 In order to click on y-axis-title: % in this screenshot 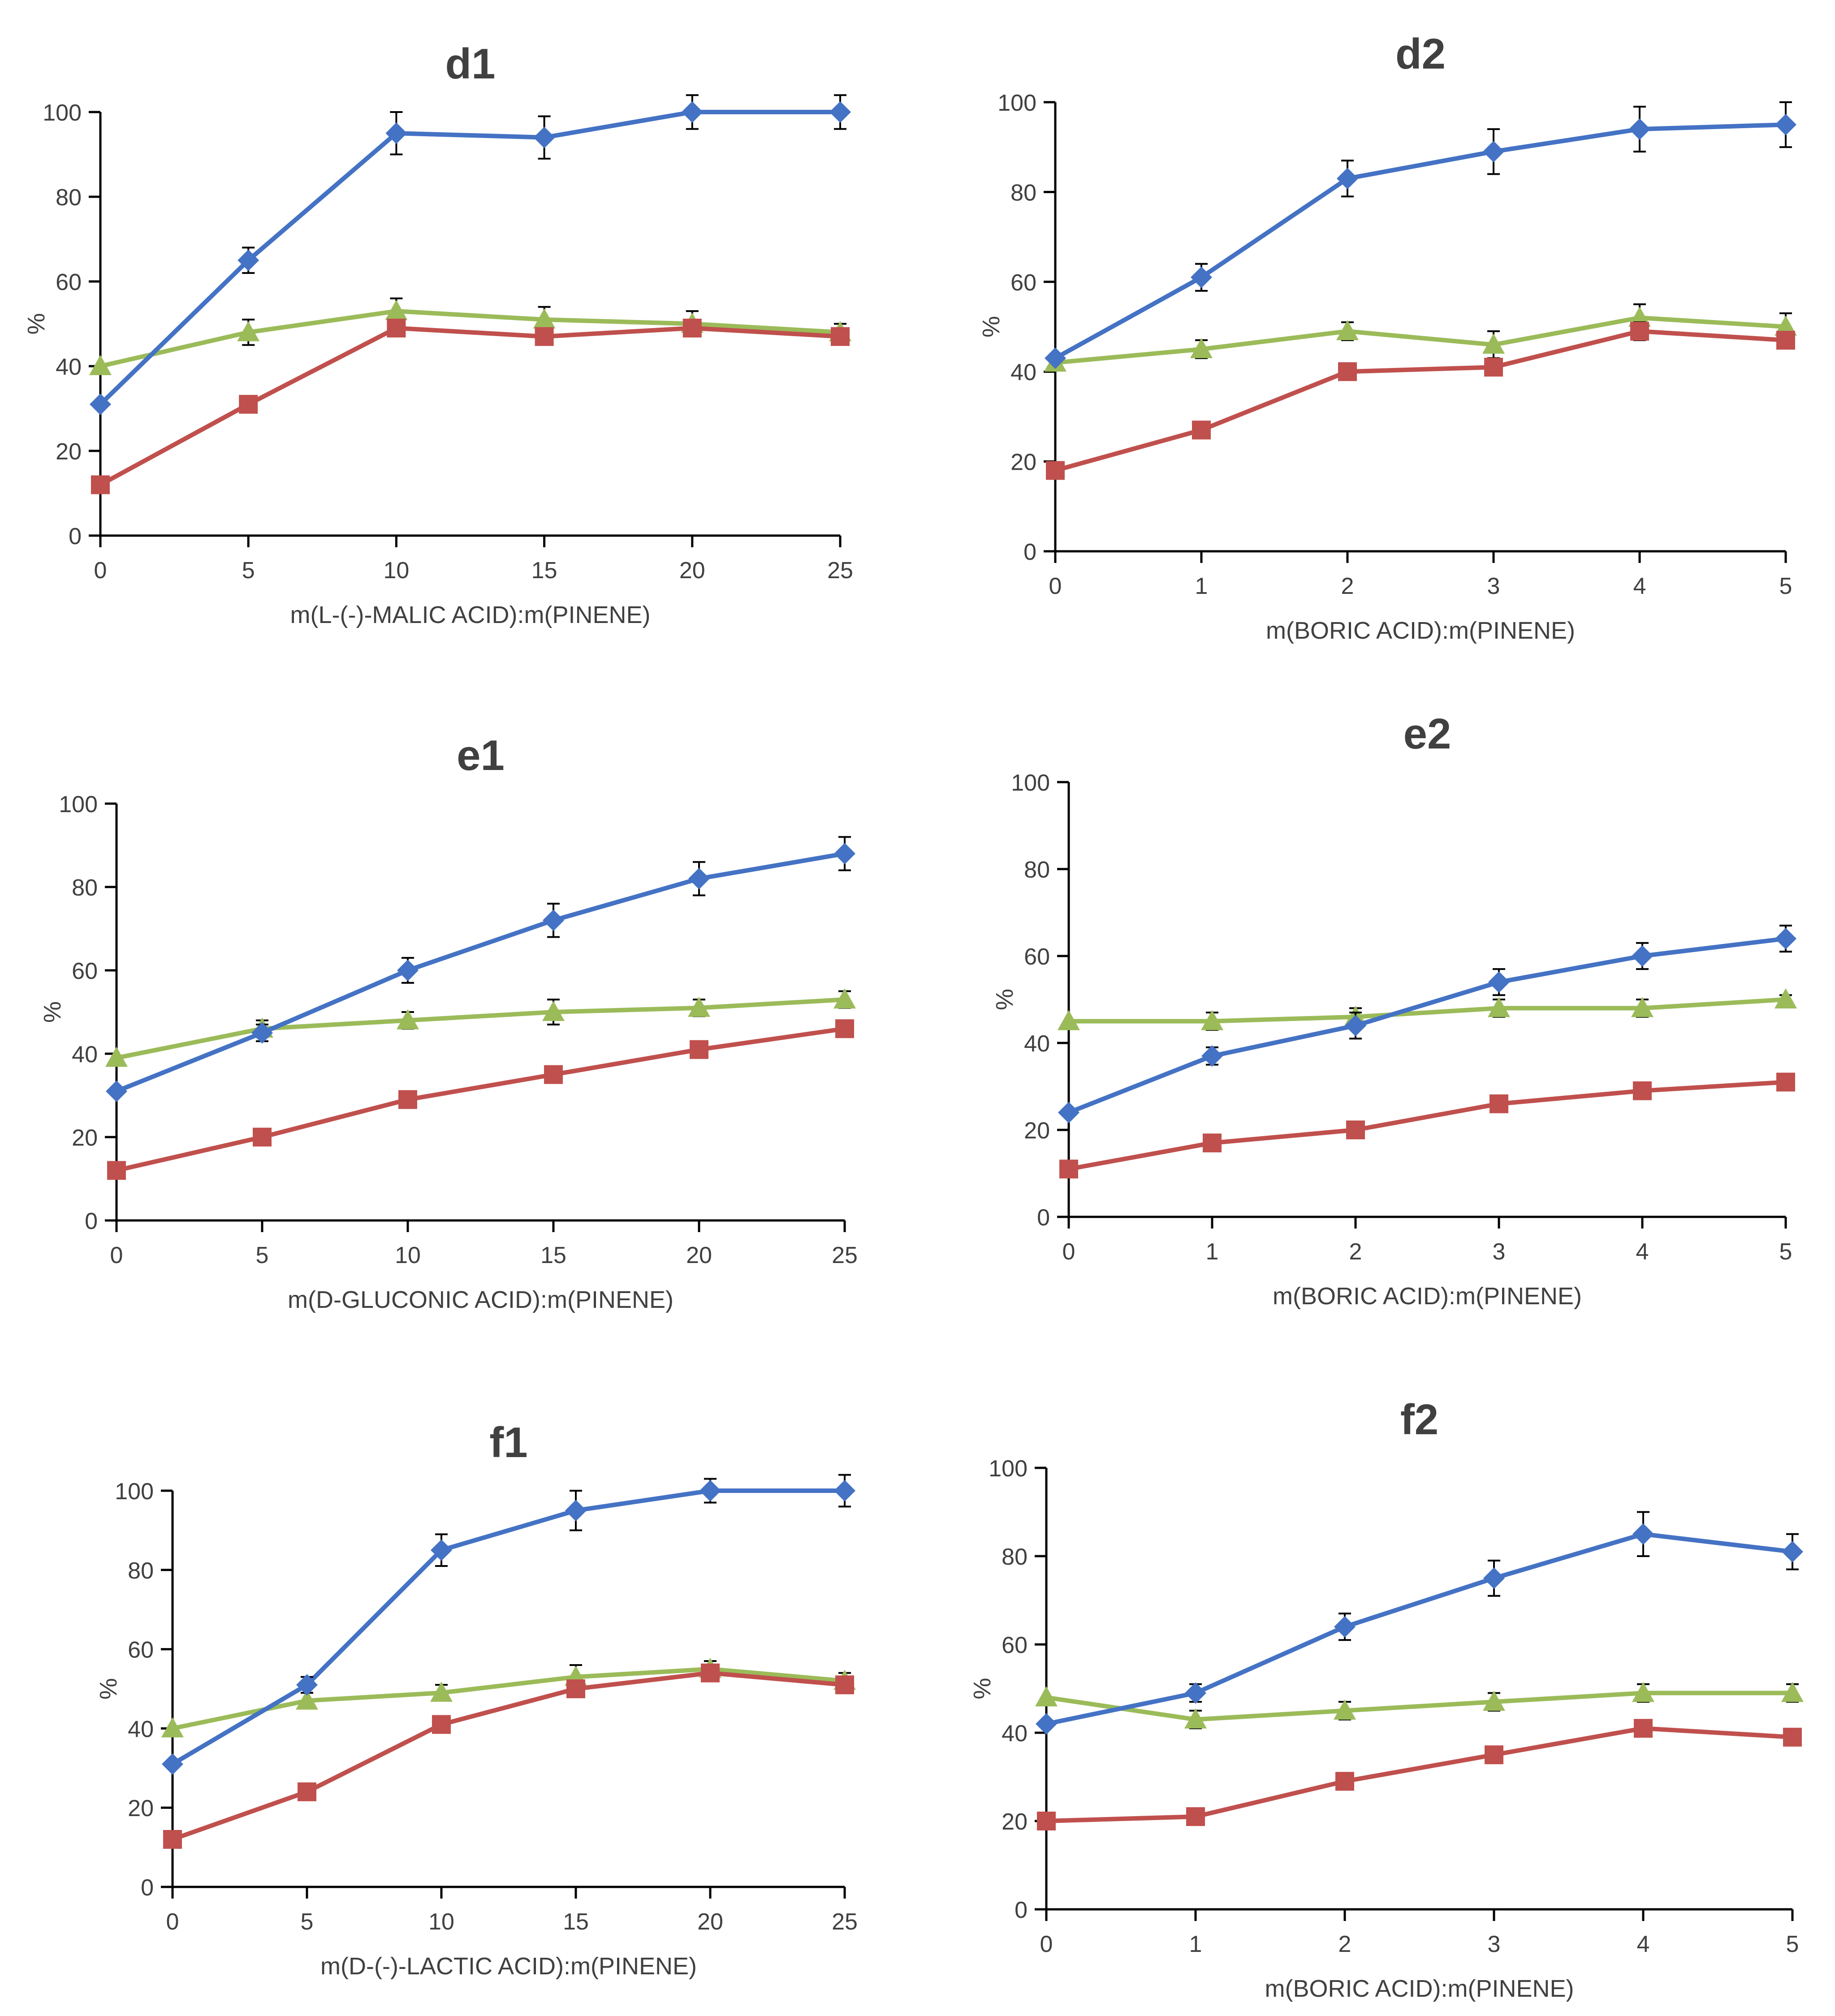, I will do `click(1005, 999)`.